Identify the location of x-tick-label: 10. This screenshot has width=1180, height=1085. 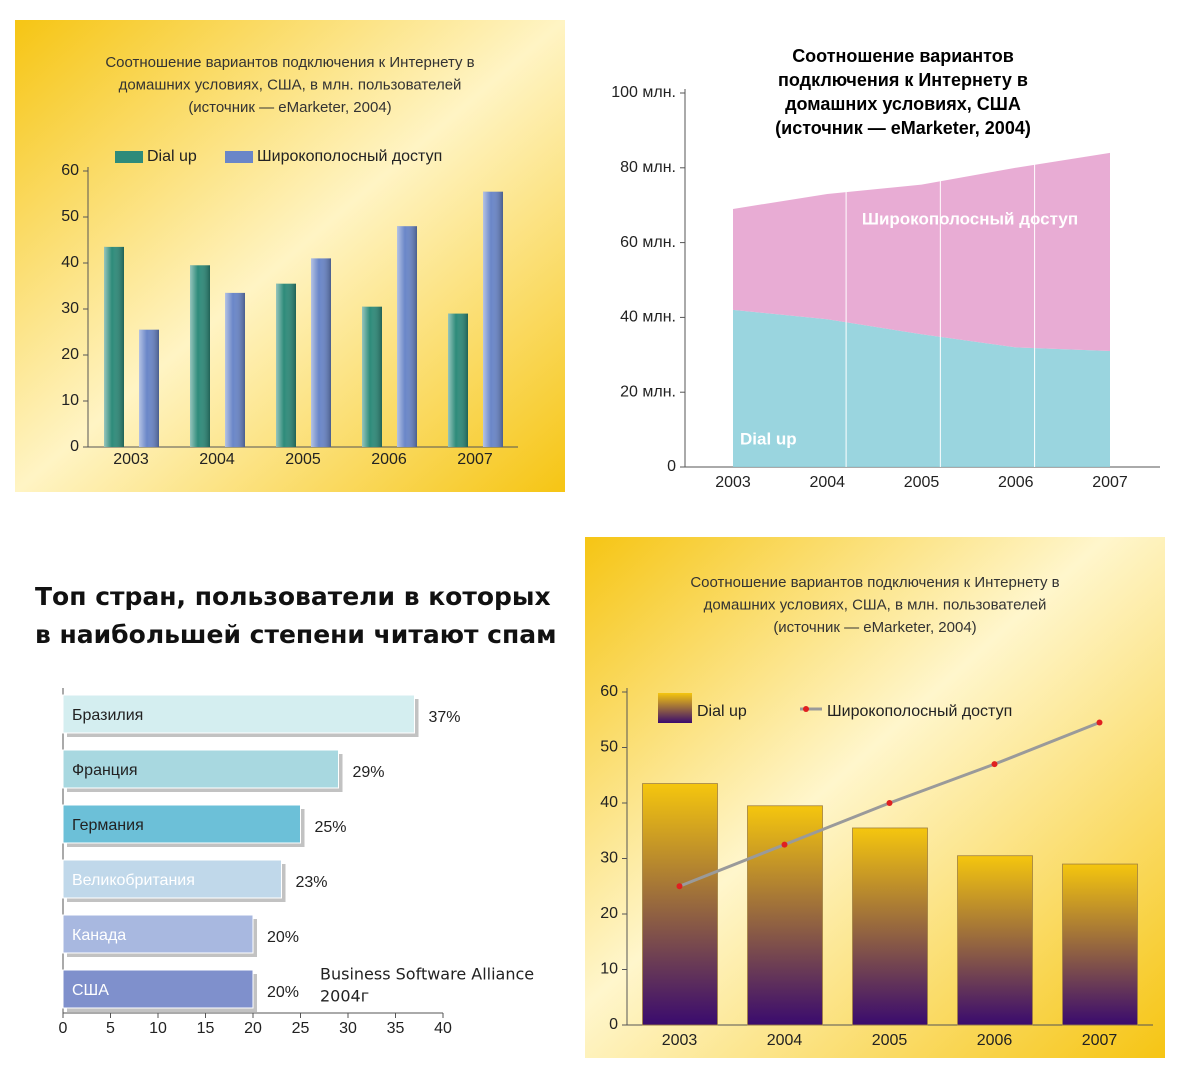
(158, 1028).